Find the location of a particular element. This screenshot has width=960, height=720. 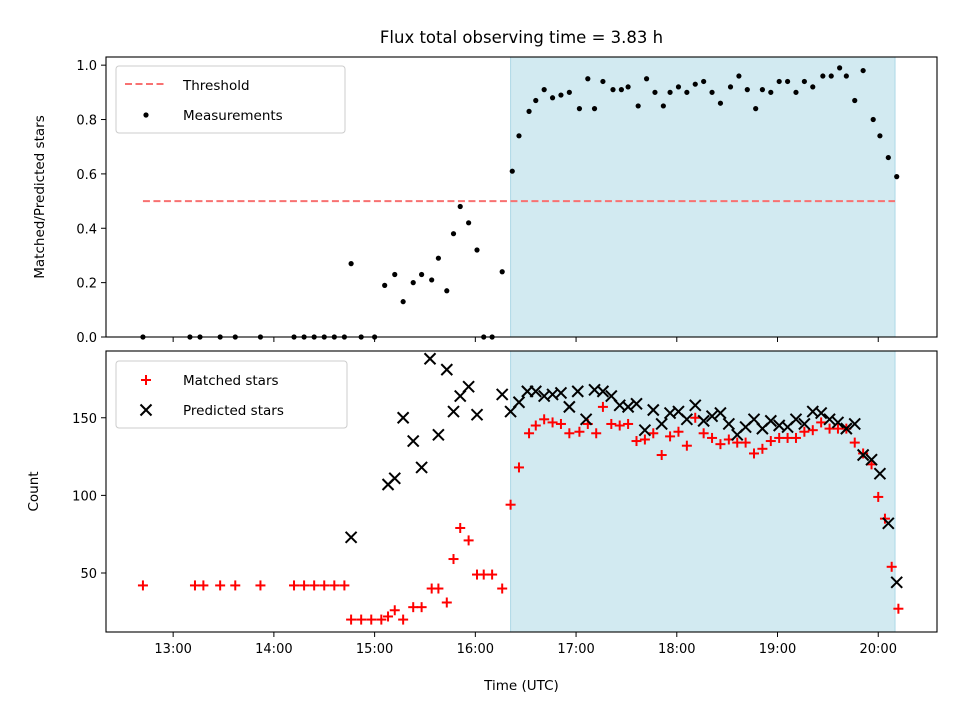

top-legend-box is located at coordinates (230, 99).